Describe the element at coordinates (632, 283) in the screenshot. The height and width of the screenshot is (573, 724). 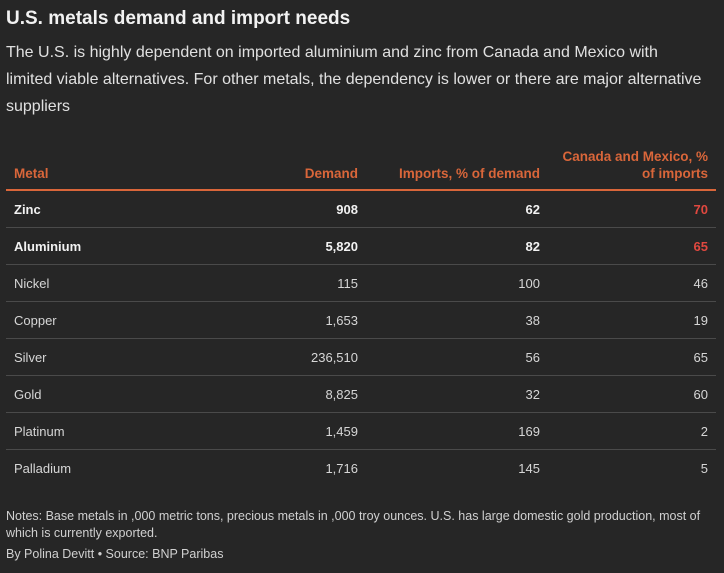
I see `canada-mexico-share-cell: 46` at that location.